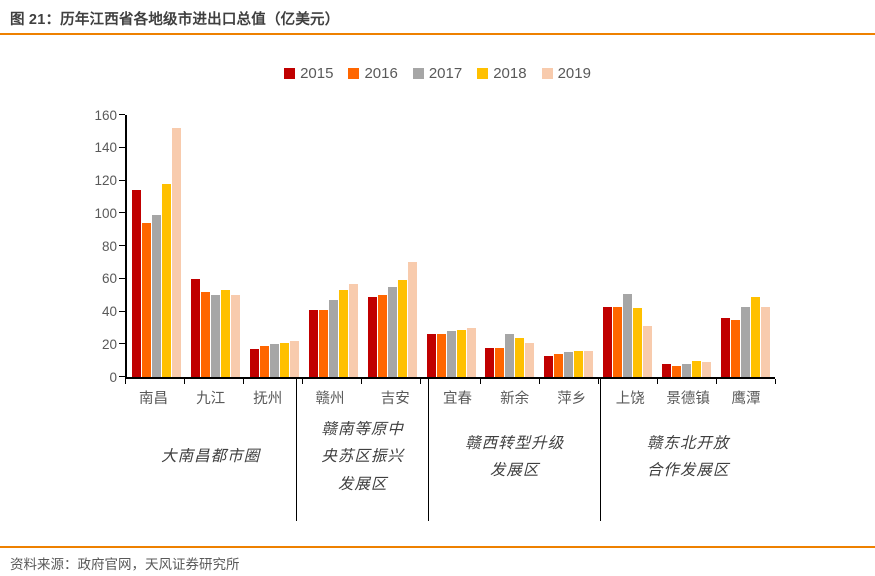 Image resolution: width=875 pixels, height=576 pixels. I want to click on city-label-赣州: 赣州, so click(330, 399).